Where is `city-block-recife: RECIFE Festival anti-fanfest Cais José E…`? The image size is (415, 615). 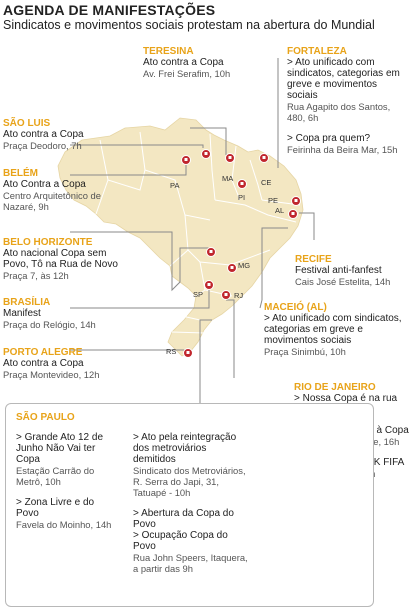 city-block-recife: RECIFE Festival anti-fanfest Cais José E… is located at coordinates (352, 270).